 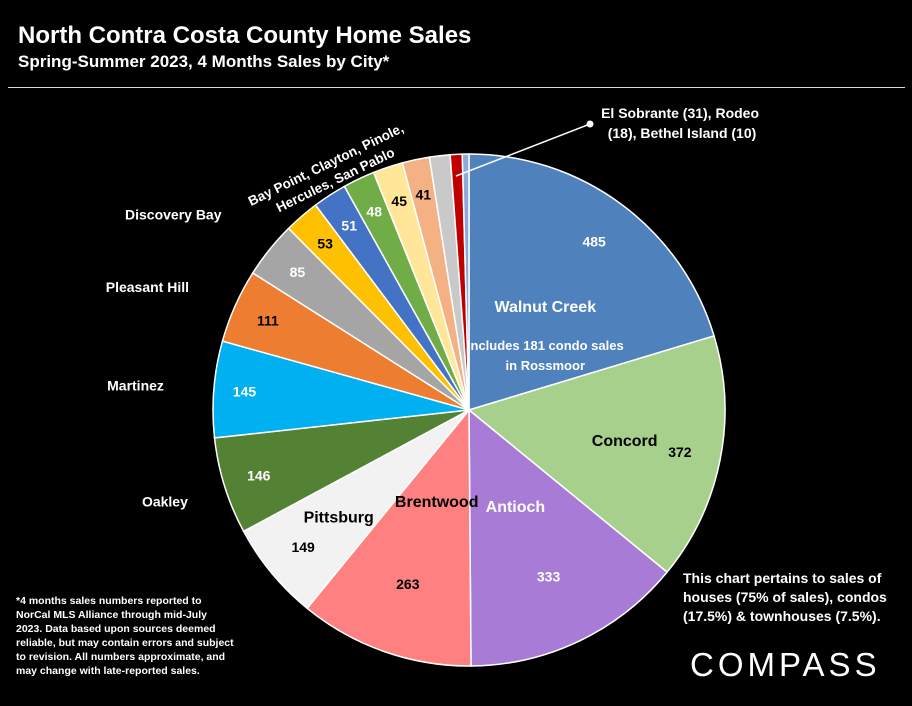 I want to click on pie-name-label: Brentwood, so click(x=437, y=502).